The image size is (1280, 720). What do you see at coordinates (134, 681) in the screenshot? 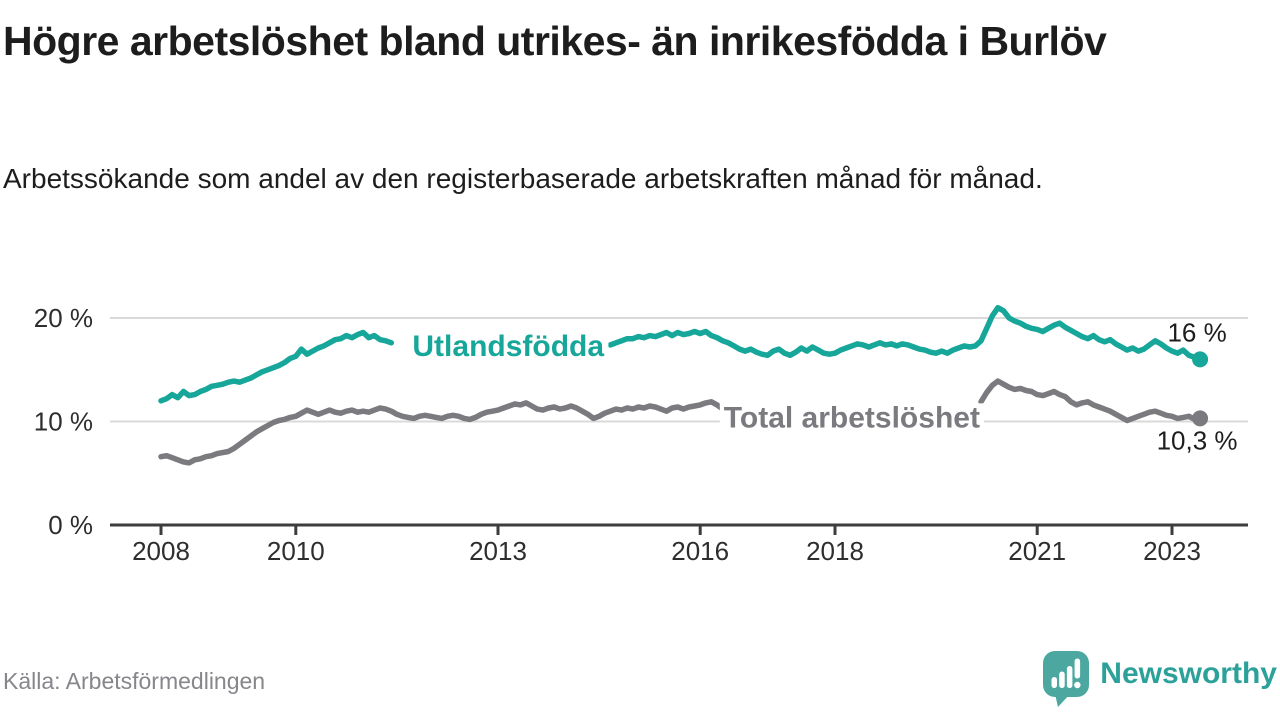
I see `source-note: Källa: Arbetsförmedlingen` at bounding box center [134, 681].